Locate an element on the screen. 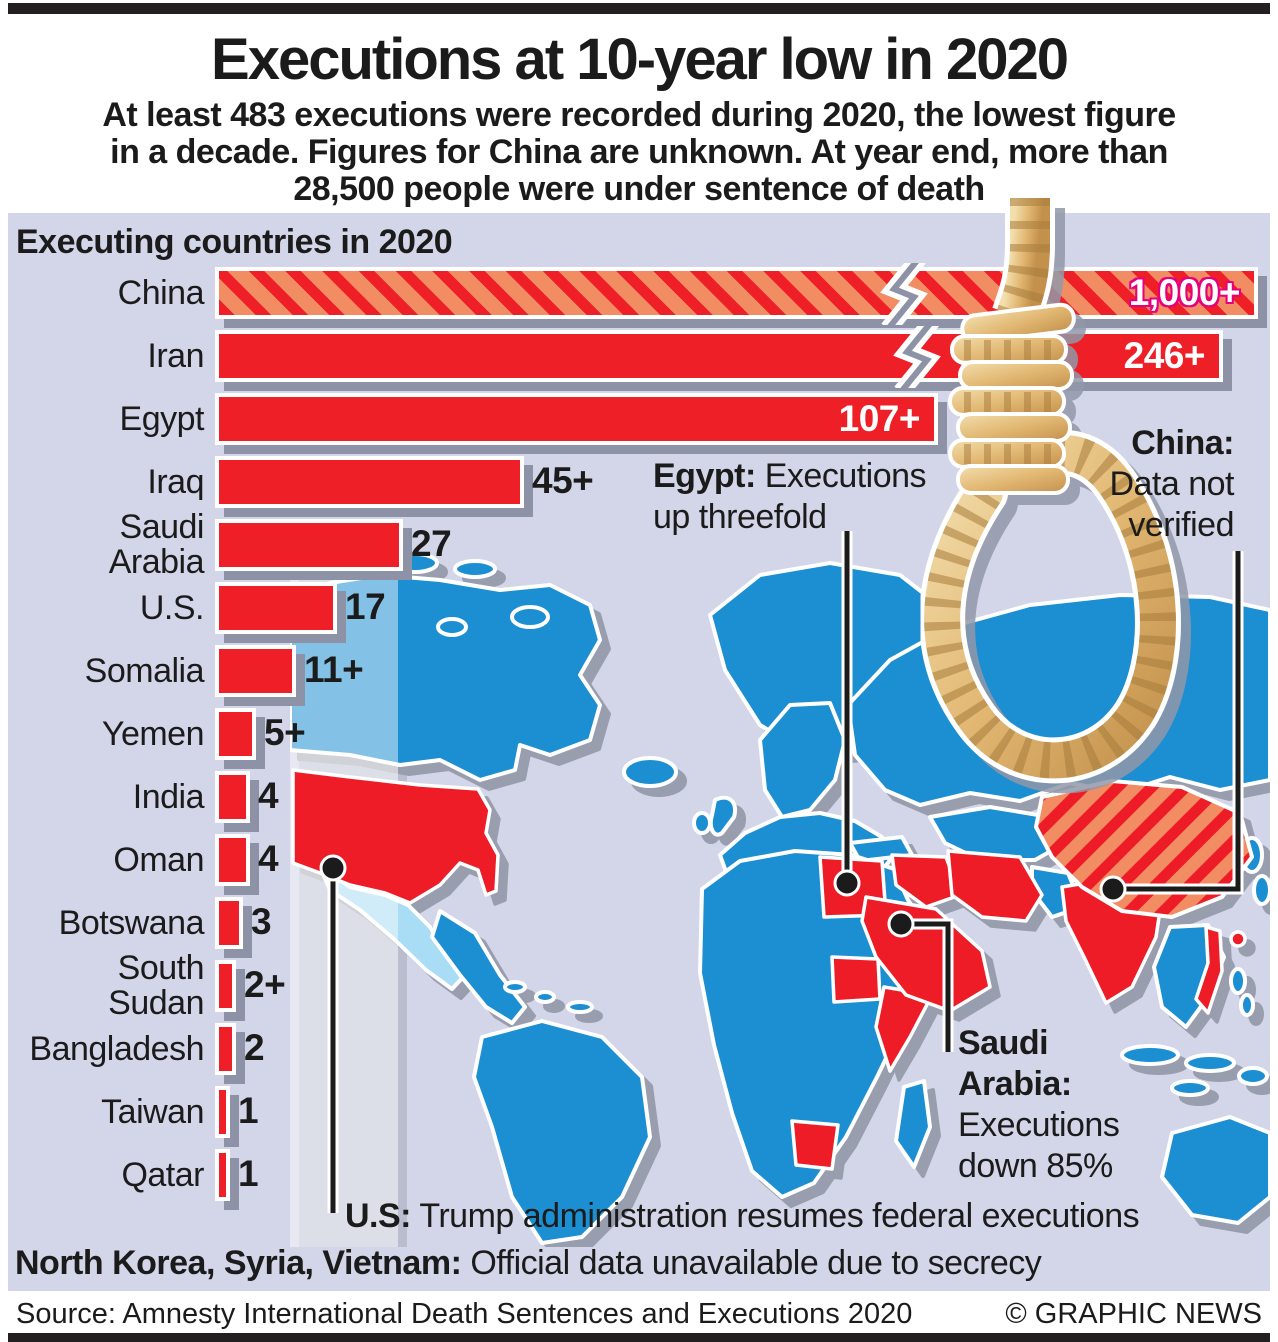  bar-category-label-bangladesh: Bangladesh is located at coordinates (116, 1048).